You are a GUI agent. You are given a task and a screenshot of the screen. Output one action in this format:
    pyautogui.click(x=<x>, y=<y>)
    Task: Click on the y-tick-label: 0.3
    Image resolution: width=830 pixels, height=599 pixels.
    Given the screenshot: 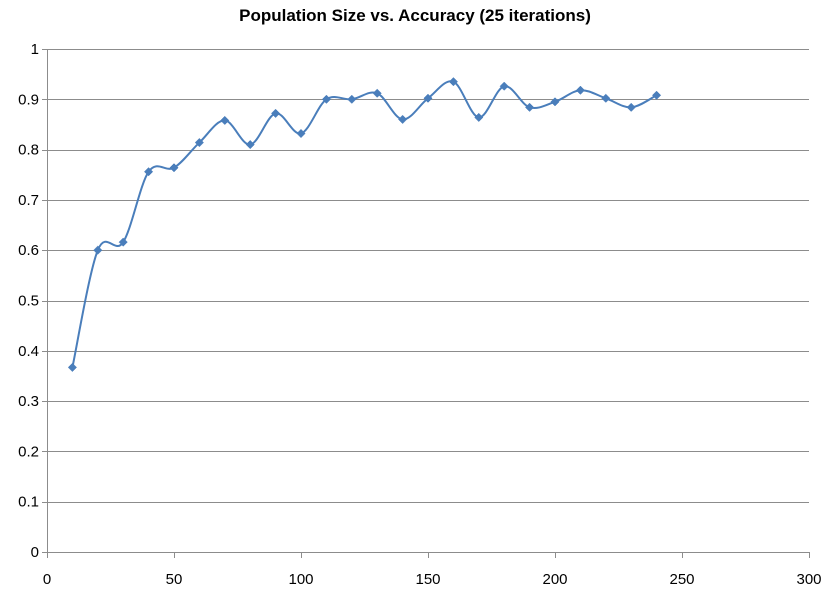 What is the action you would take?
    pyautogui.click(x=28, y=401)
    